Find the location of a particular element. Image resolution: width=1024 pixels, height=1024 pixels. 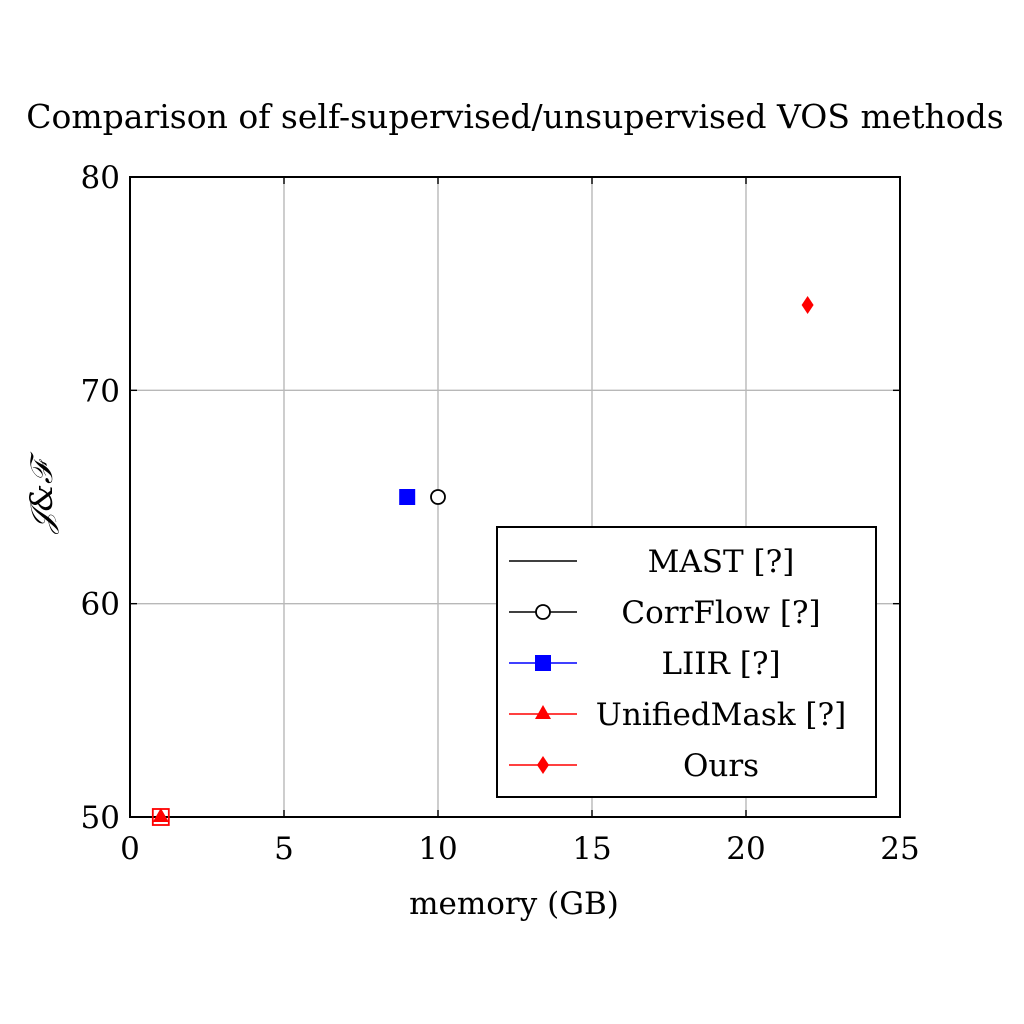

legend-label-unifiedmask: UnifiedMask [?] is located at coordinates (721, 715).